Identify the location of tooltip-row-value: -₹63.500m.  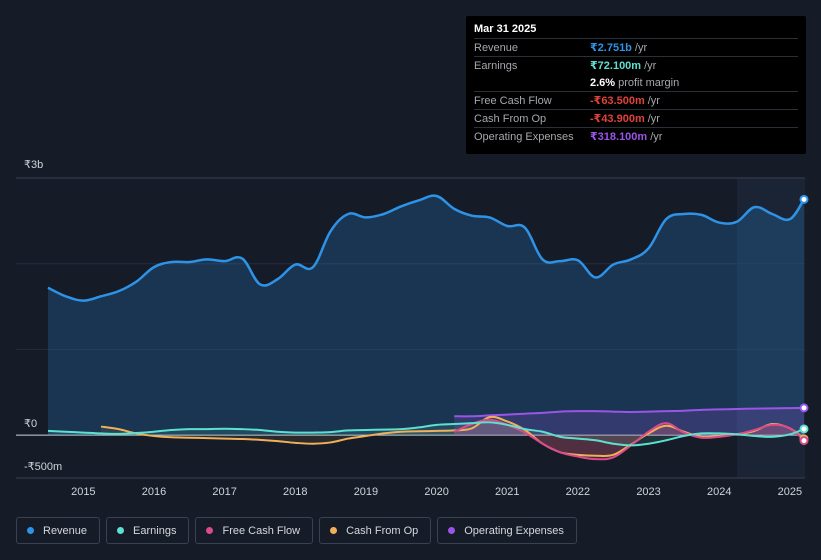
(617, 101).